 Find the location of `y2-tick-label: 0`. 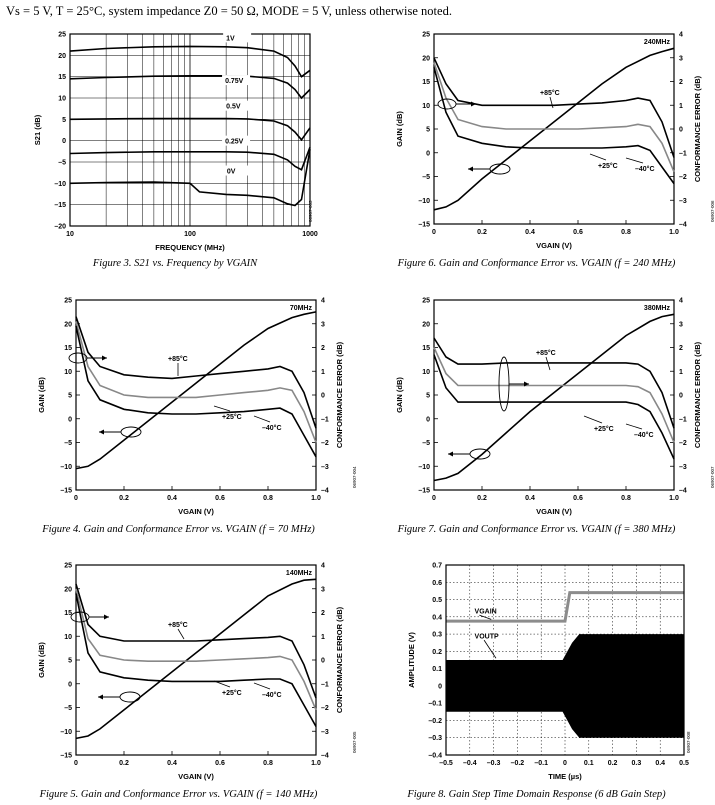

y2-tick-label: 0 is located at coordinates (323, 396).